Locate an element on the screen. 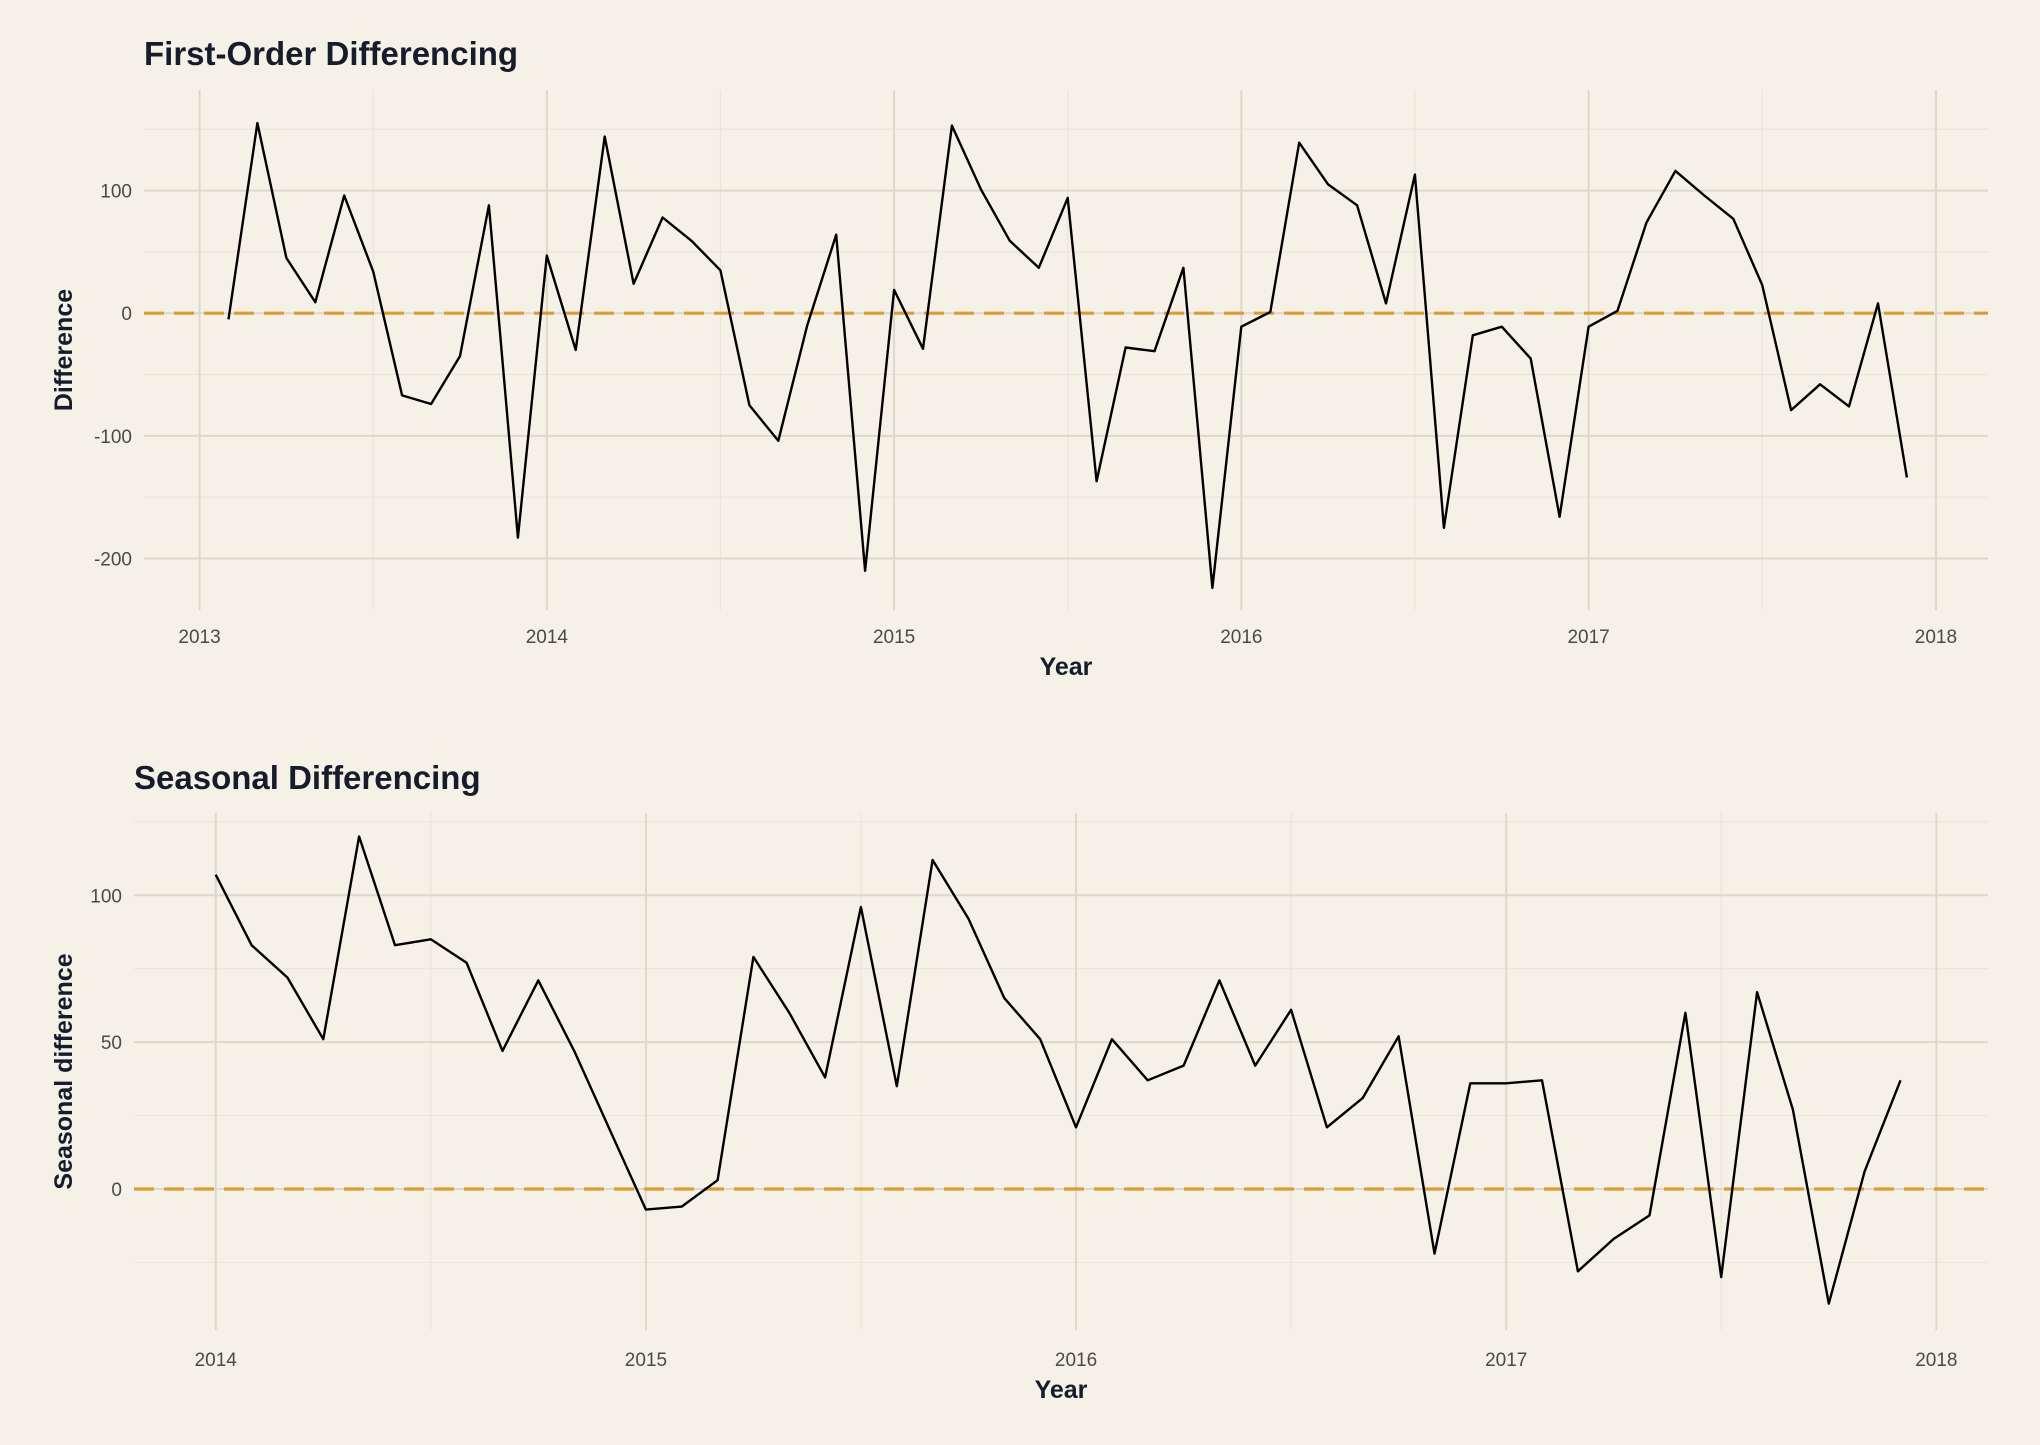 The image size is (2040, 1445). y-tick-label: 50 is located at coordinates (111, 1043).